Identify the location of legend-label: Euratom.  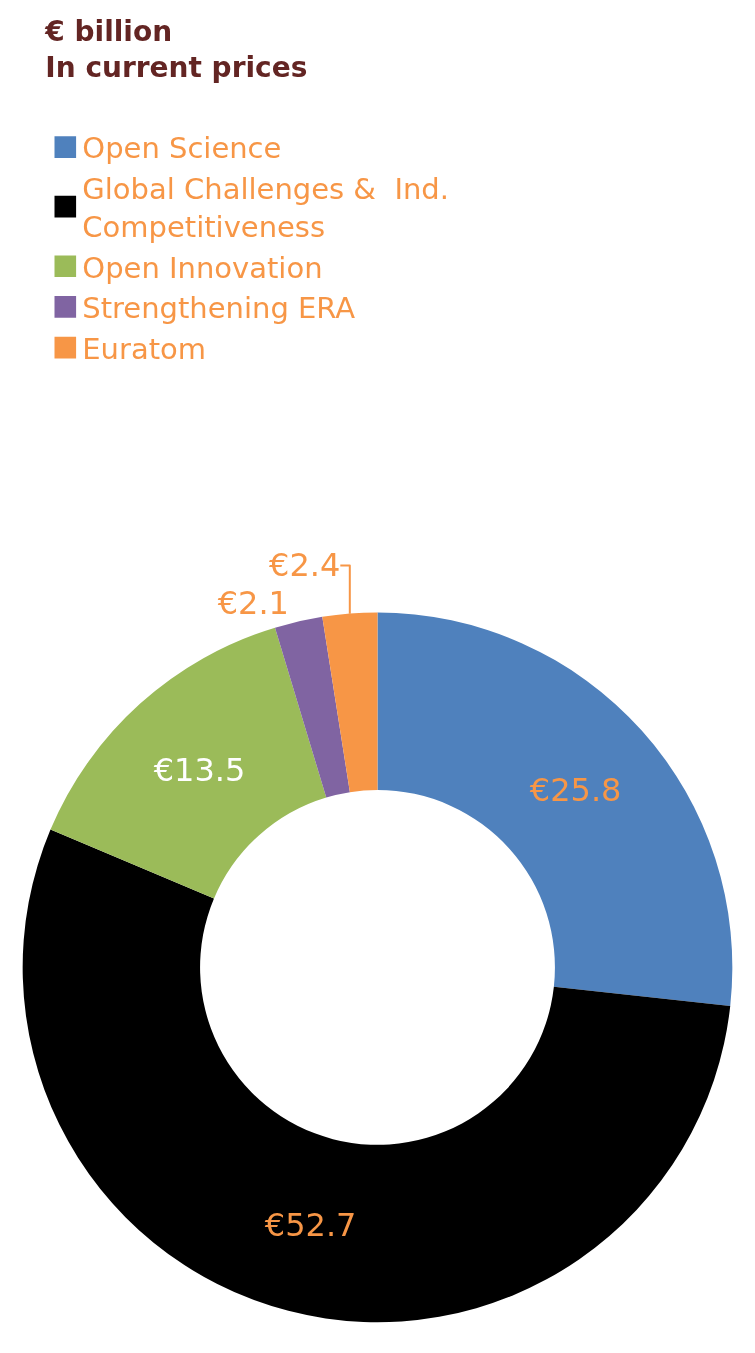
(144, 348).